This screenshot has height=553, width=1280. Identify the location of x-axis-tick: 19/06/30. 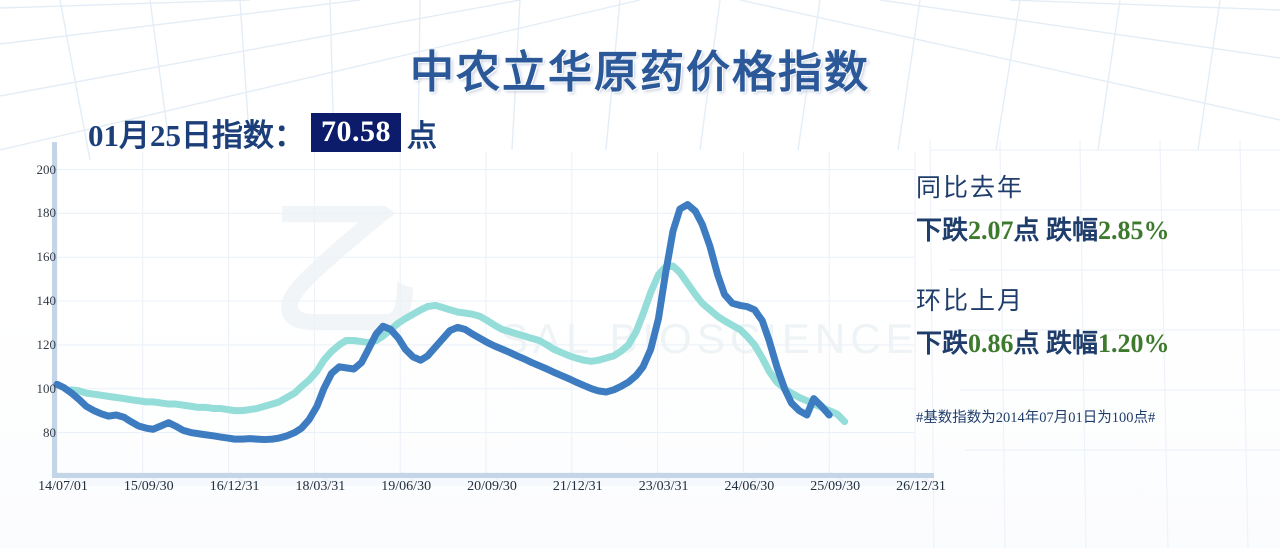
(406, 486).